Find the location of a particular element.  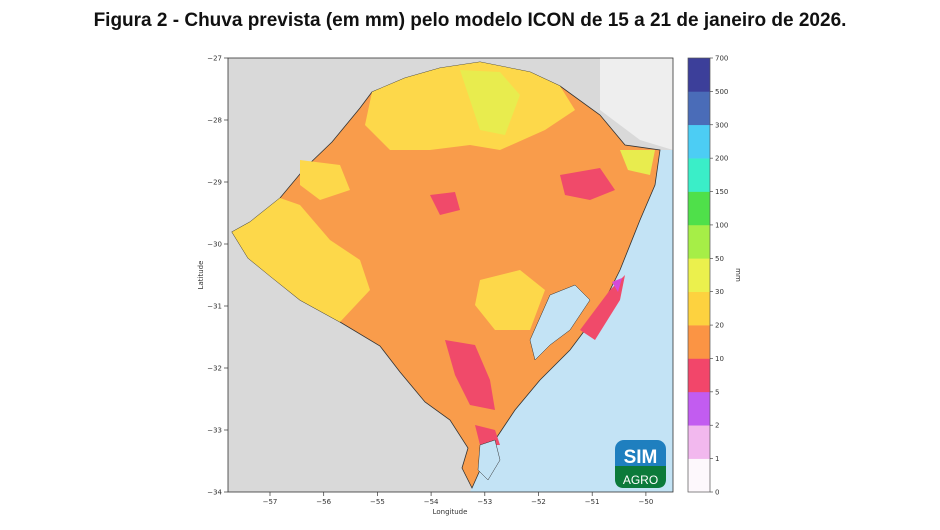

x-tick-label: −51 is located at coordinates (592, 502).